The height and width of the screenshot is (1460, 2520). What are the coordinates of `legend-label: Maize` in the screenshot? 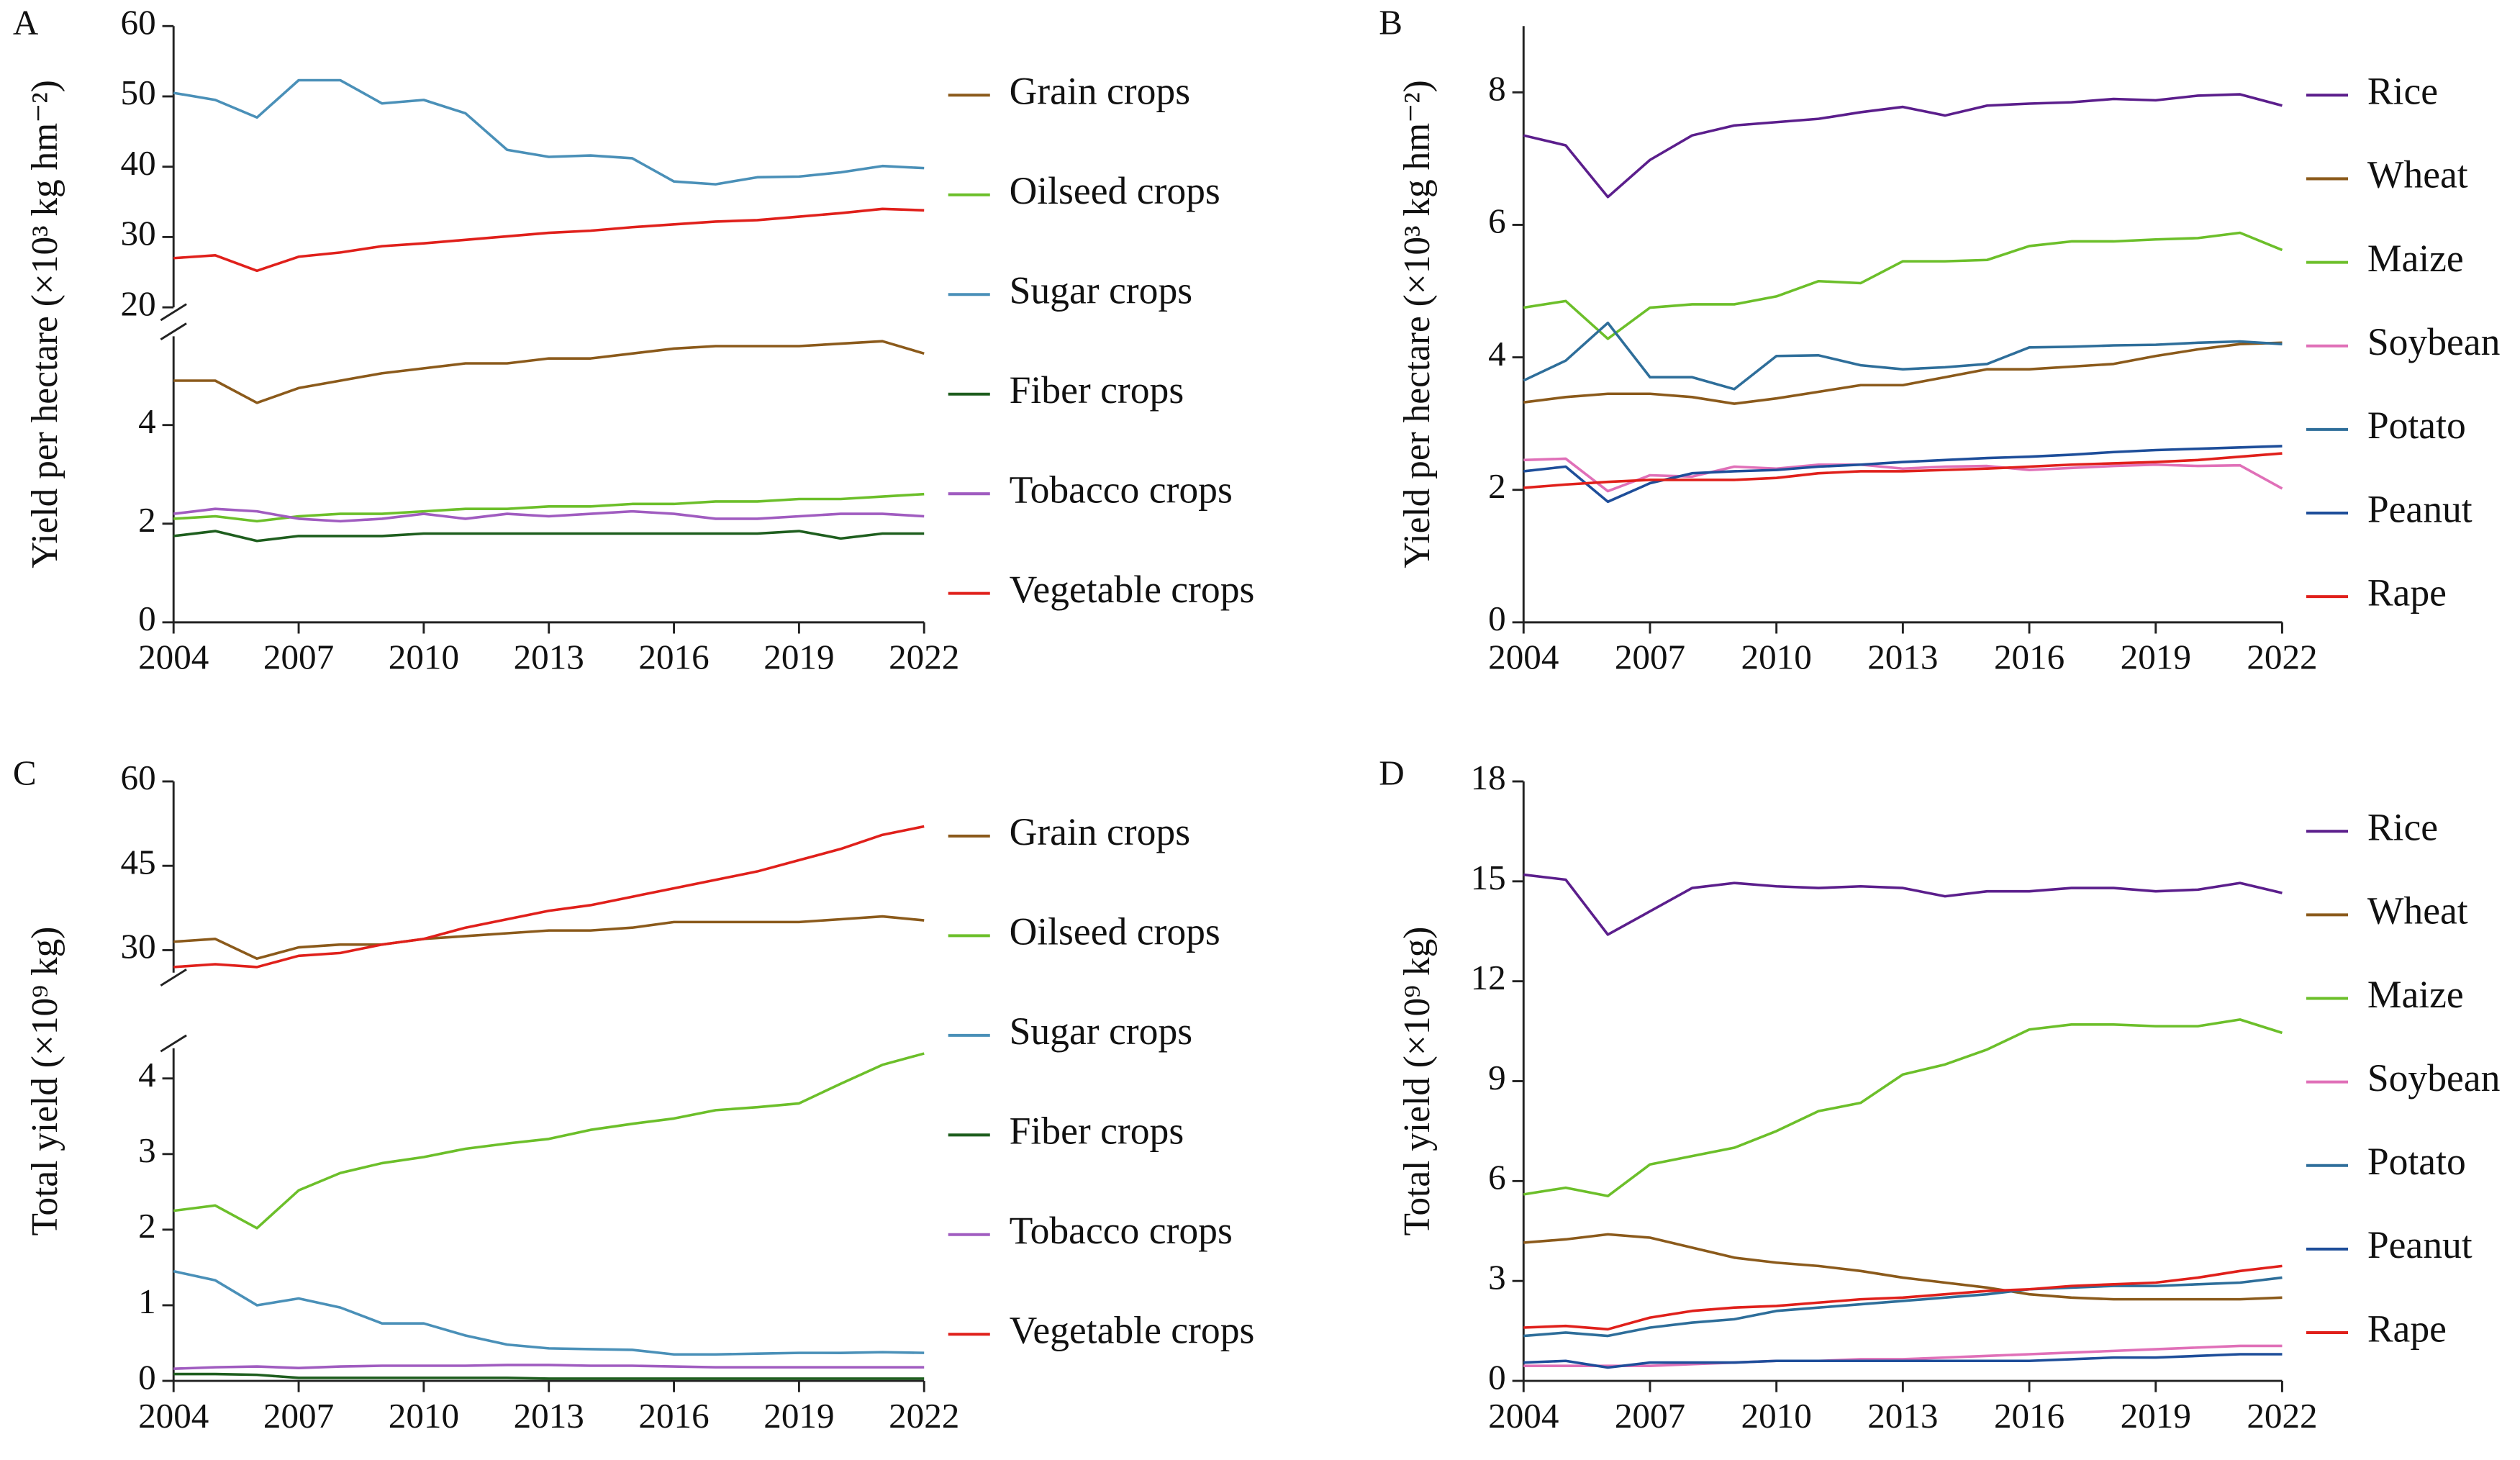 It's located at (2415, 994).